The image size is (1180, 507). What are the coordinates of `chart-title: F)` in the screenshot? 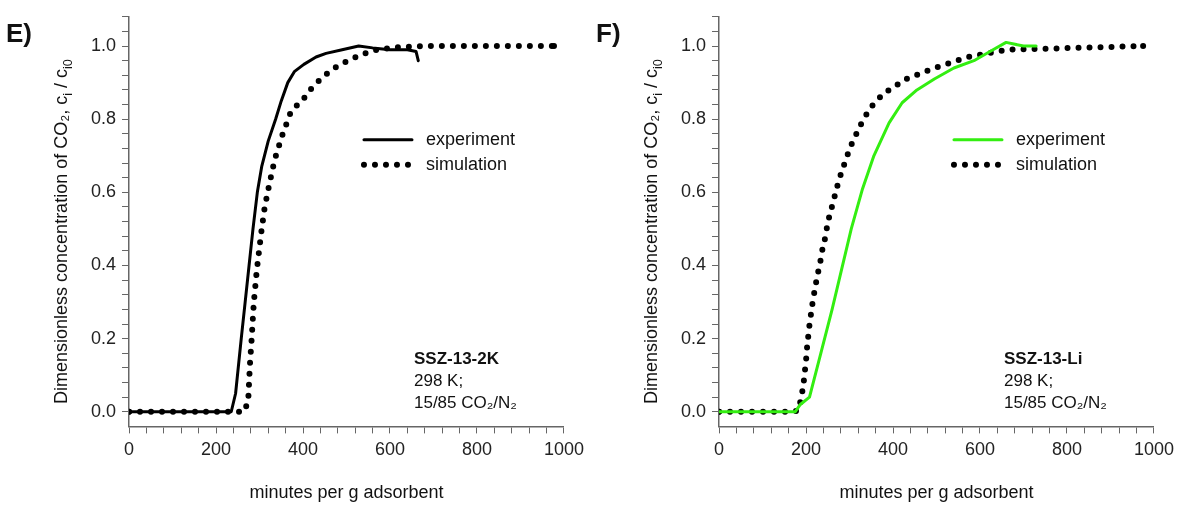 It's located at (608, 33).